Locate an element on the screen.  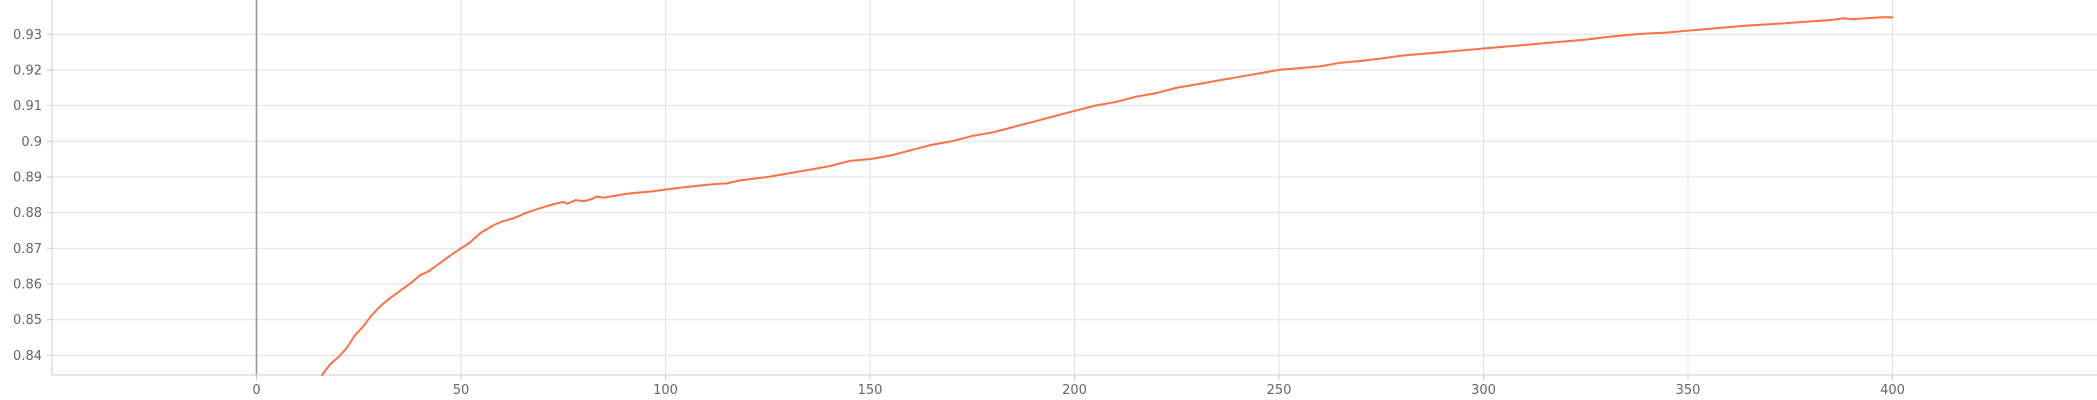
y-tick-label: 0.88 is located at coordinates (27, 213).